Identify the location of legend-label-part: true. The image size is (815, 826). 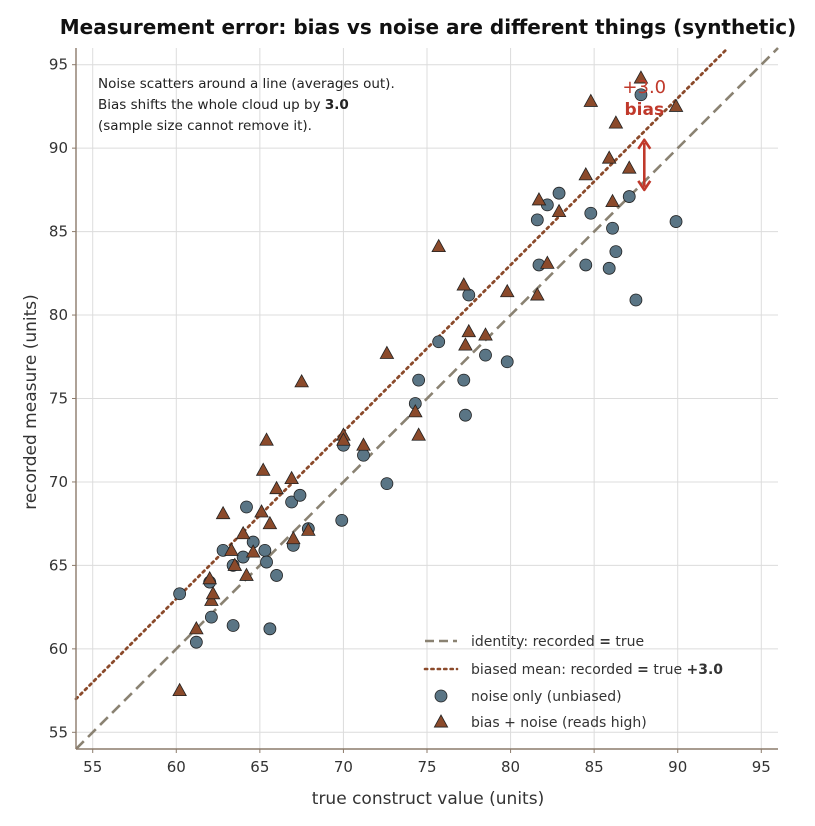
(668, 670).